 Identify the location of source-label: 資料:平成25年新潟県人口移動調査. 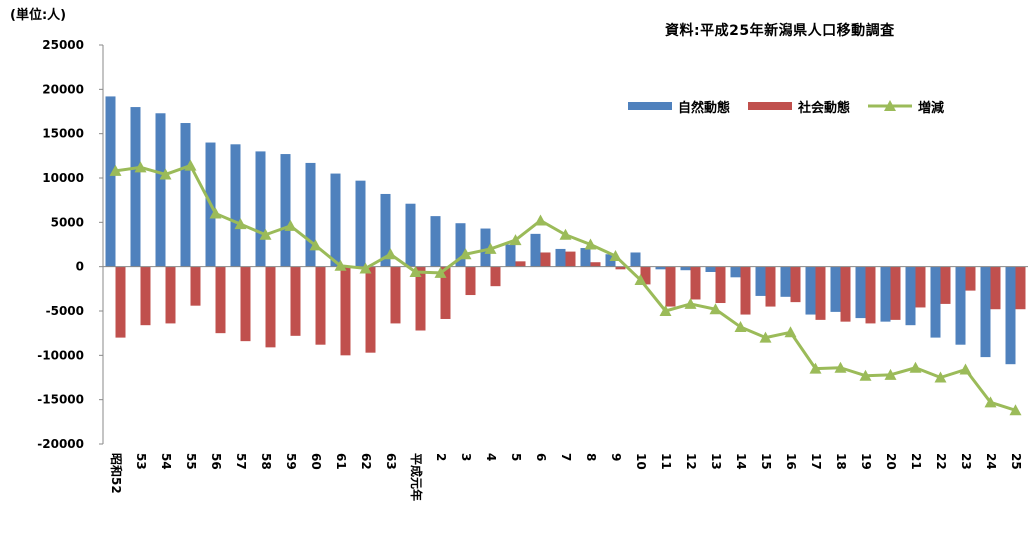
(780, 31).